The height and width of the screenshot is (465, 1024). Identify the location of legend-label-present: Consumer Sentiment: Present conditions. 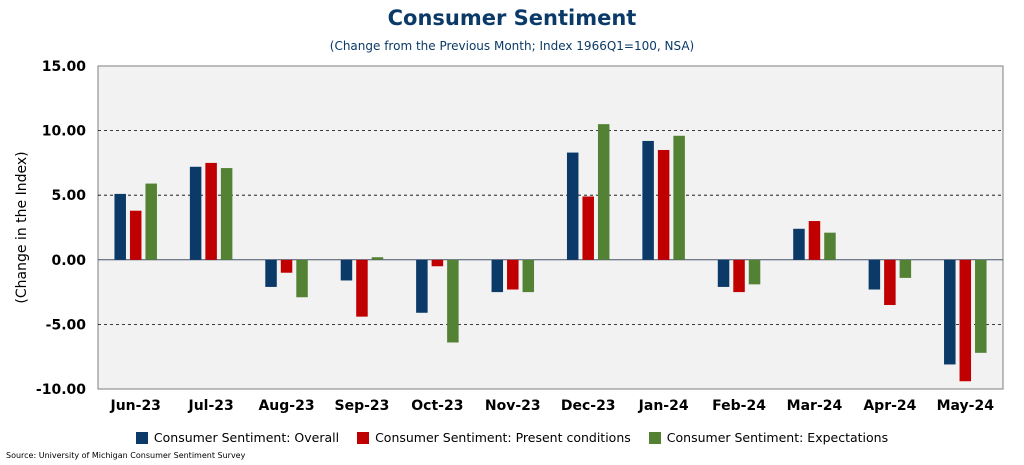
(503, 437).